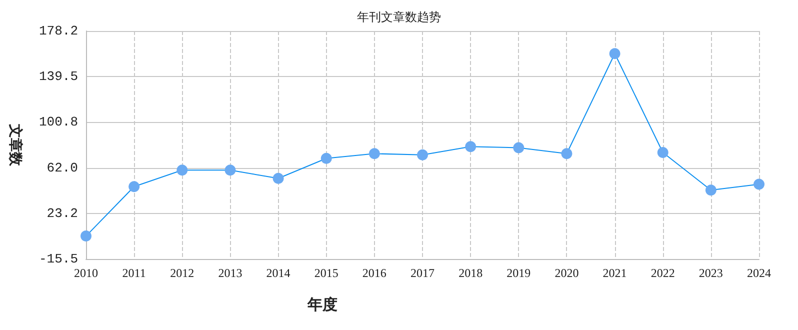 This screenshot has height=330, width=798. I want to click on x-tick-label: 2023, so click(710, 273).